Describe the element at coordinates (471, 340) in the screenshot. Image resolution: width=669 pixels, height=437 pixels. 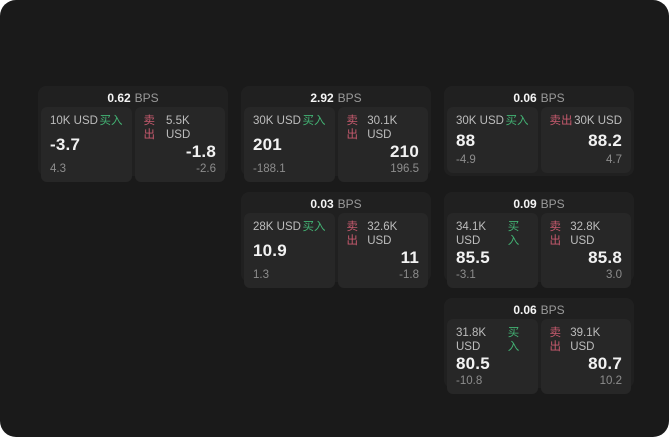
I see `buy-amount: 31.8K USD` at that location.